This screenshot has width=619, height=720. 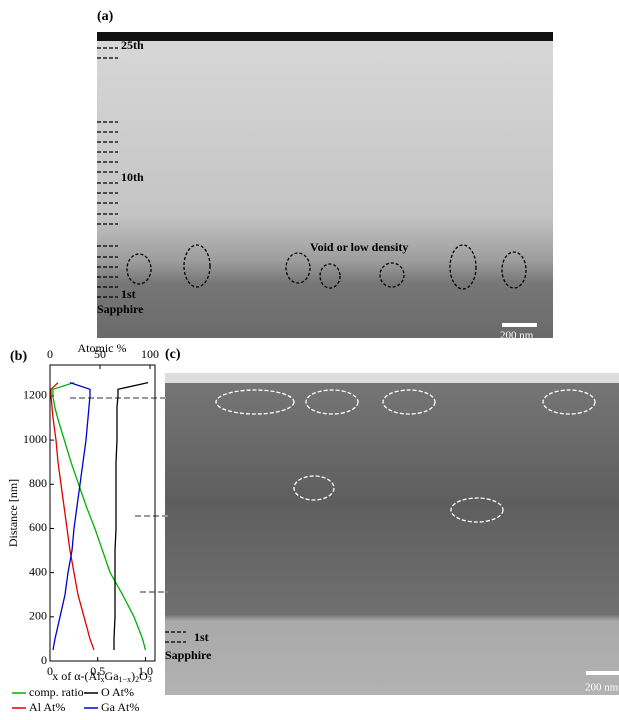 What do you see at coordinates (132, 177) in the screenshot?
I see `layer-label: 10th` at bounding box center [132, 177].